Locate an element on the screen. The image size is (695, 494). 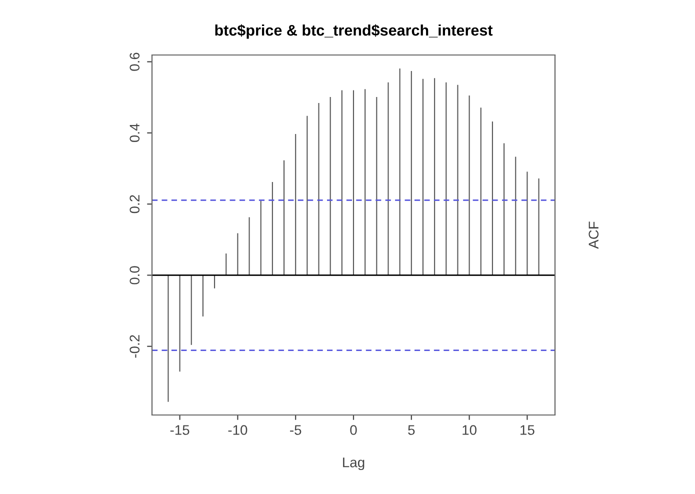
chart-title: btc$price & btc_trend$search_interest is located at coordinates (354, 31).